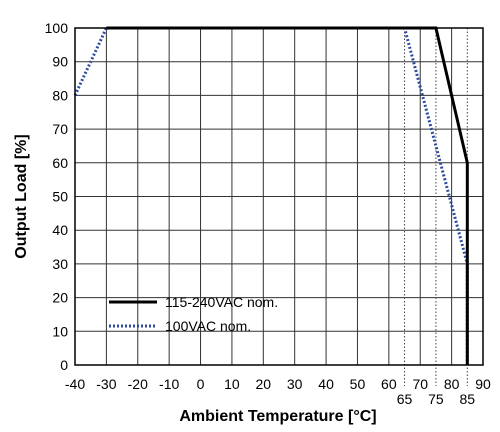 This screenshot has height=432, width=500. What do you see at coordinates (264, 384) in the screenshot?
I see `x-tick-label: 20` at bounding box center [264, 384].